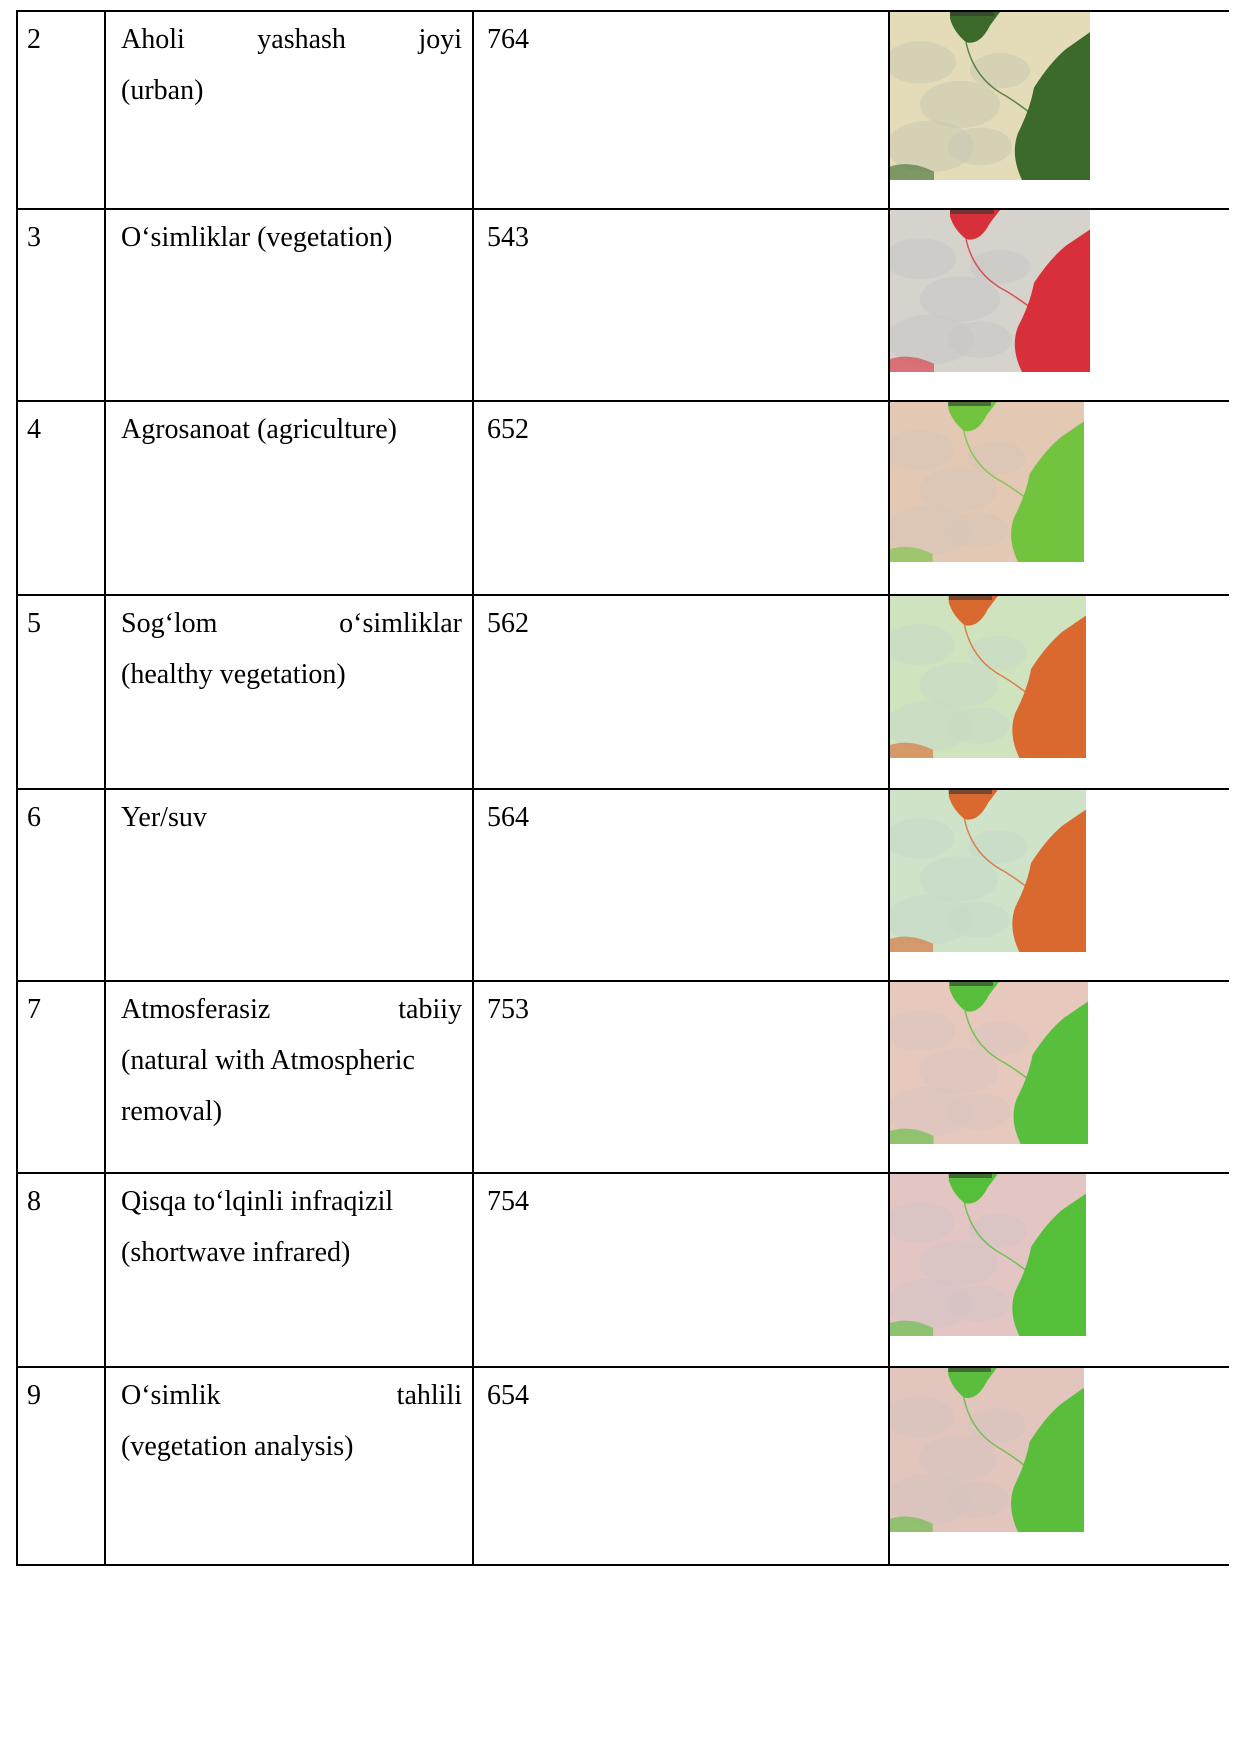  I want to click on band-code: 754, so click(508, 1201).